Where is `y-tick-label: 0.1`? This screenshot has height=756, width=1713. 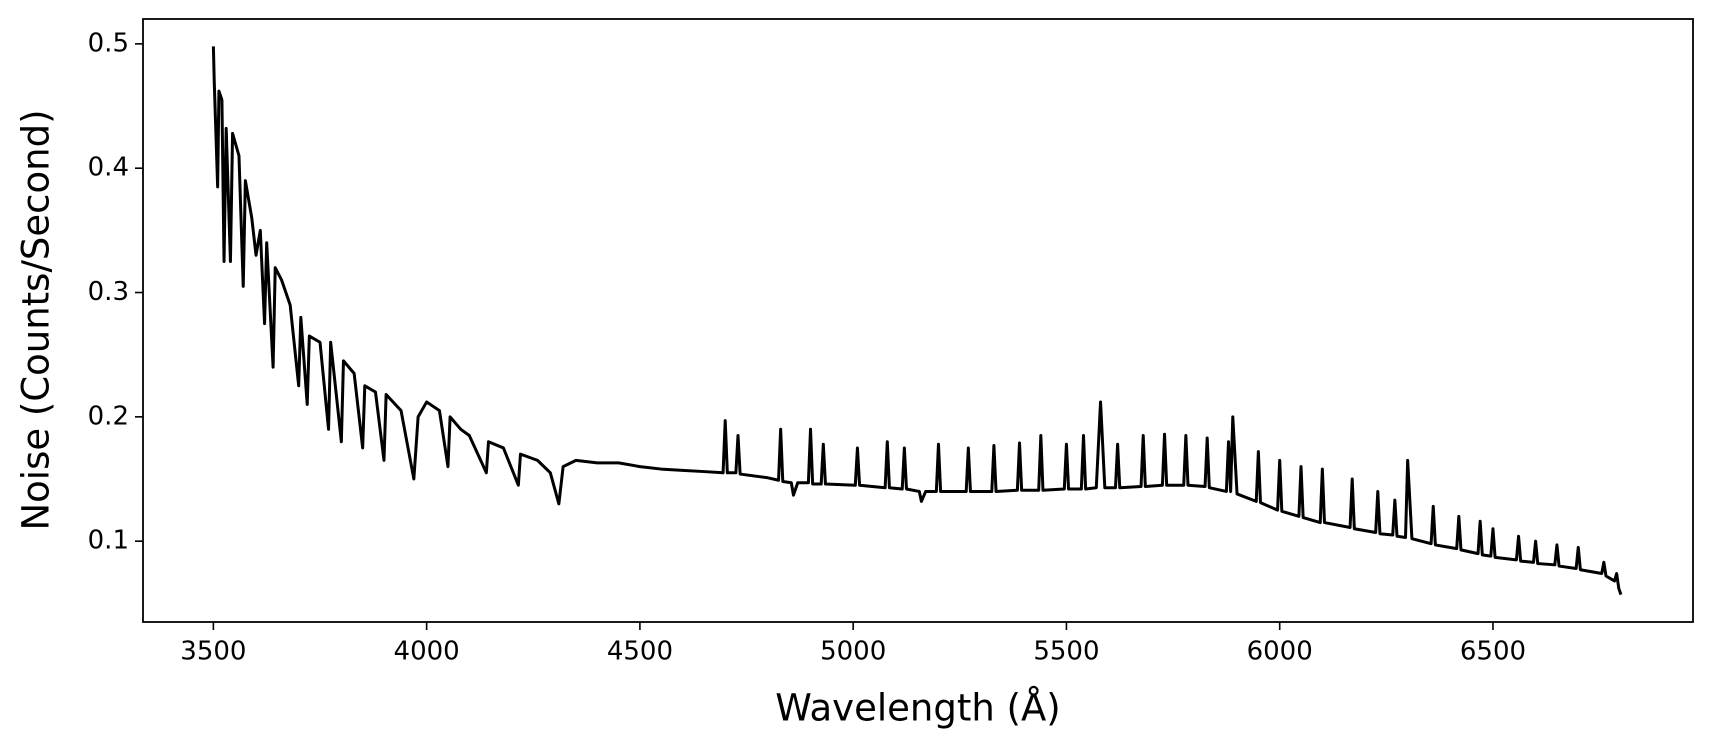 y-tick-label: 0.1 is located at coordinates (108, 541).